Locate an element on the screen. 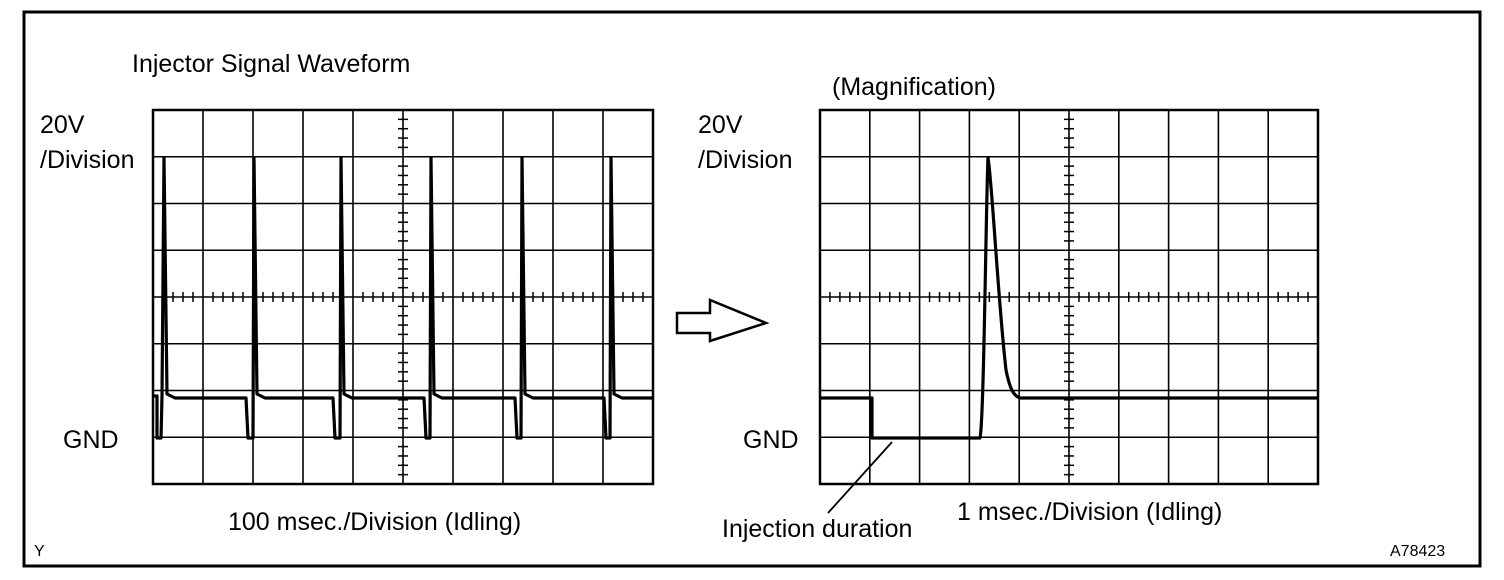  right-volt-label-2: /Division is located at coordinates (745, 160).